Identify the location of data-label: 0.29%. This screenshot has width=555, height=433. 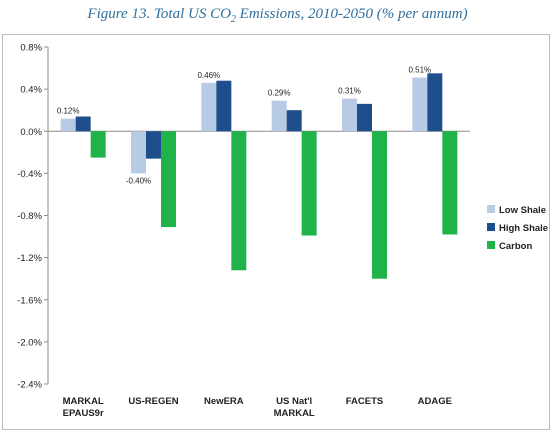
(279, 93).